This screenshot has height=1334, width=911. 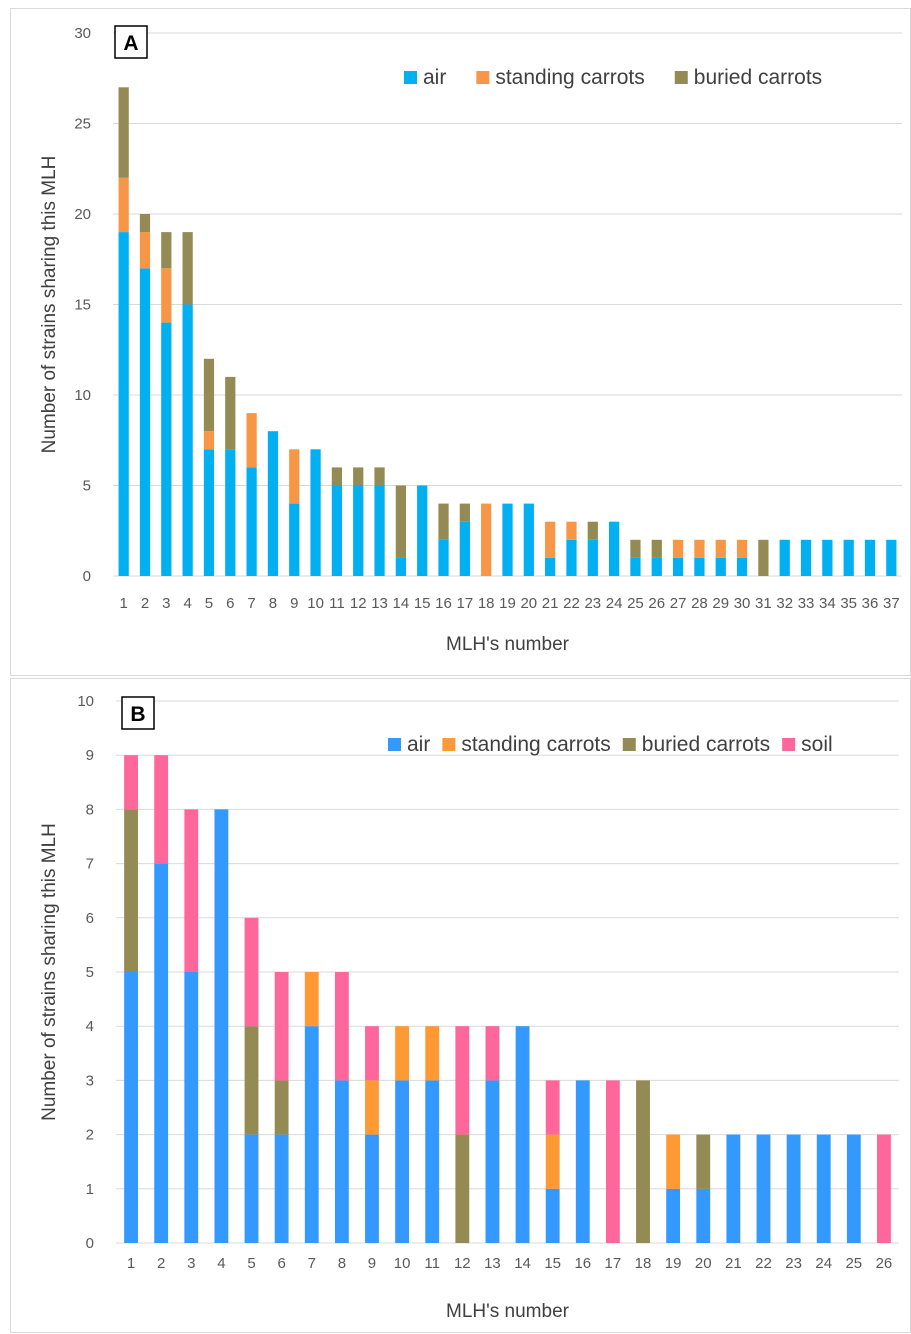 What do you see at coordinates (82, 395) in the screenshot?
I see `y-tick-label: 10` at bounding box center [82, 395].